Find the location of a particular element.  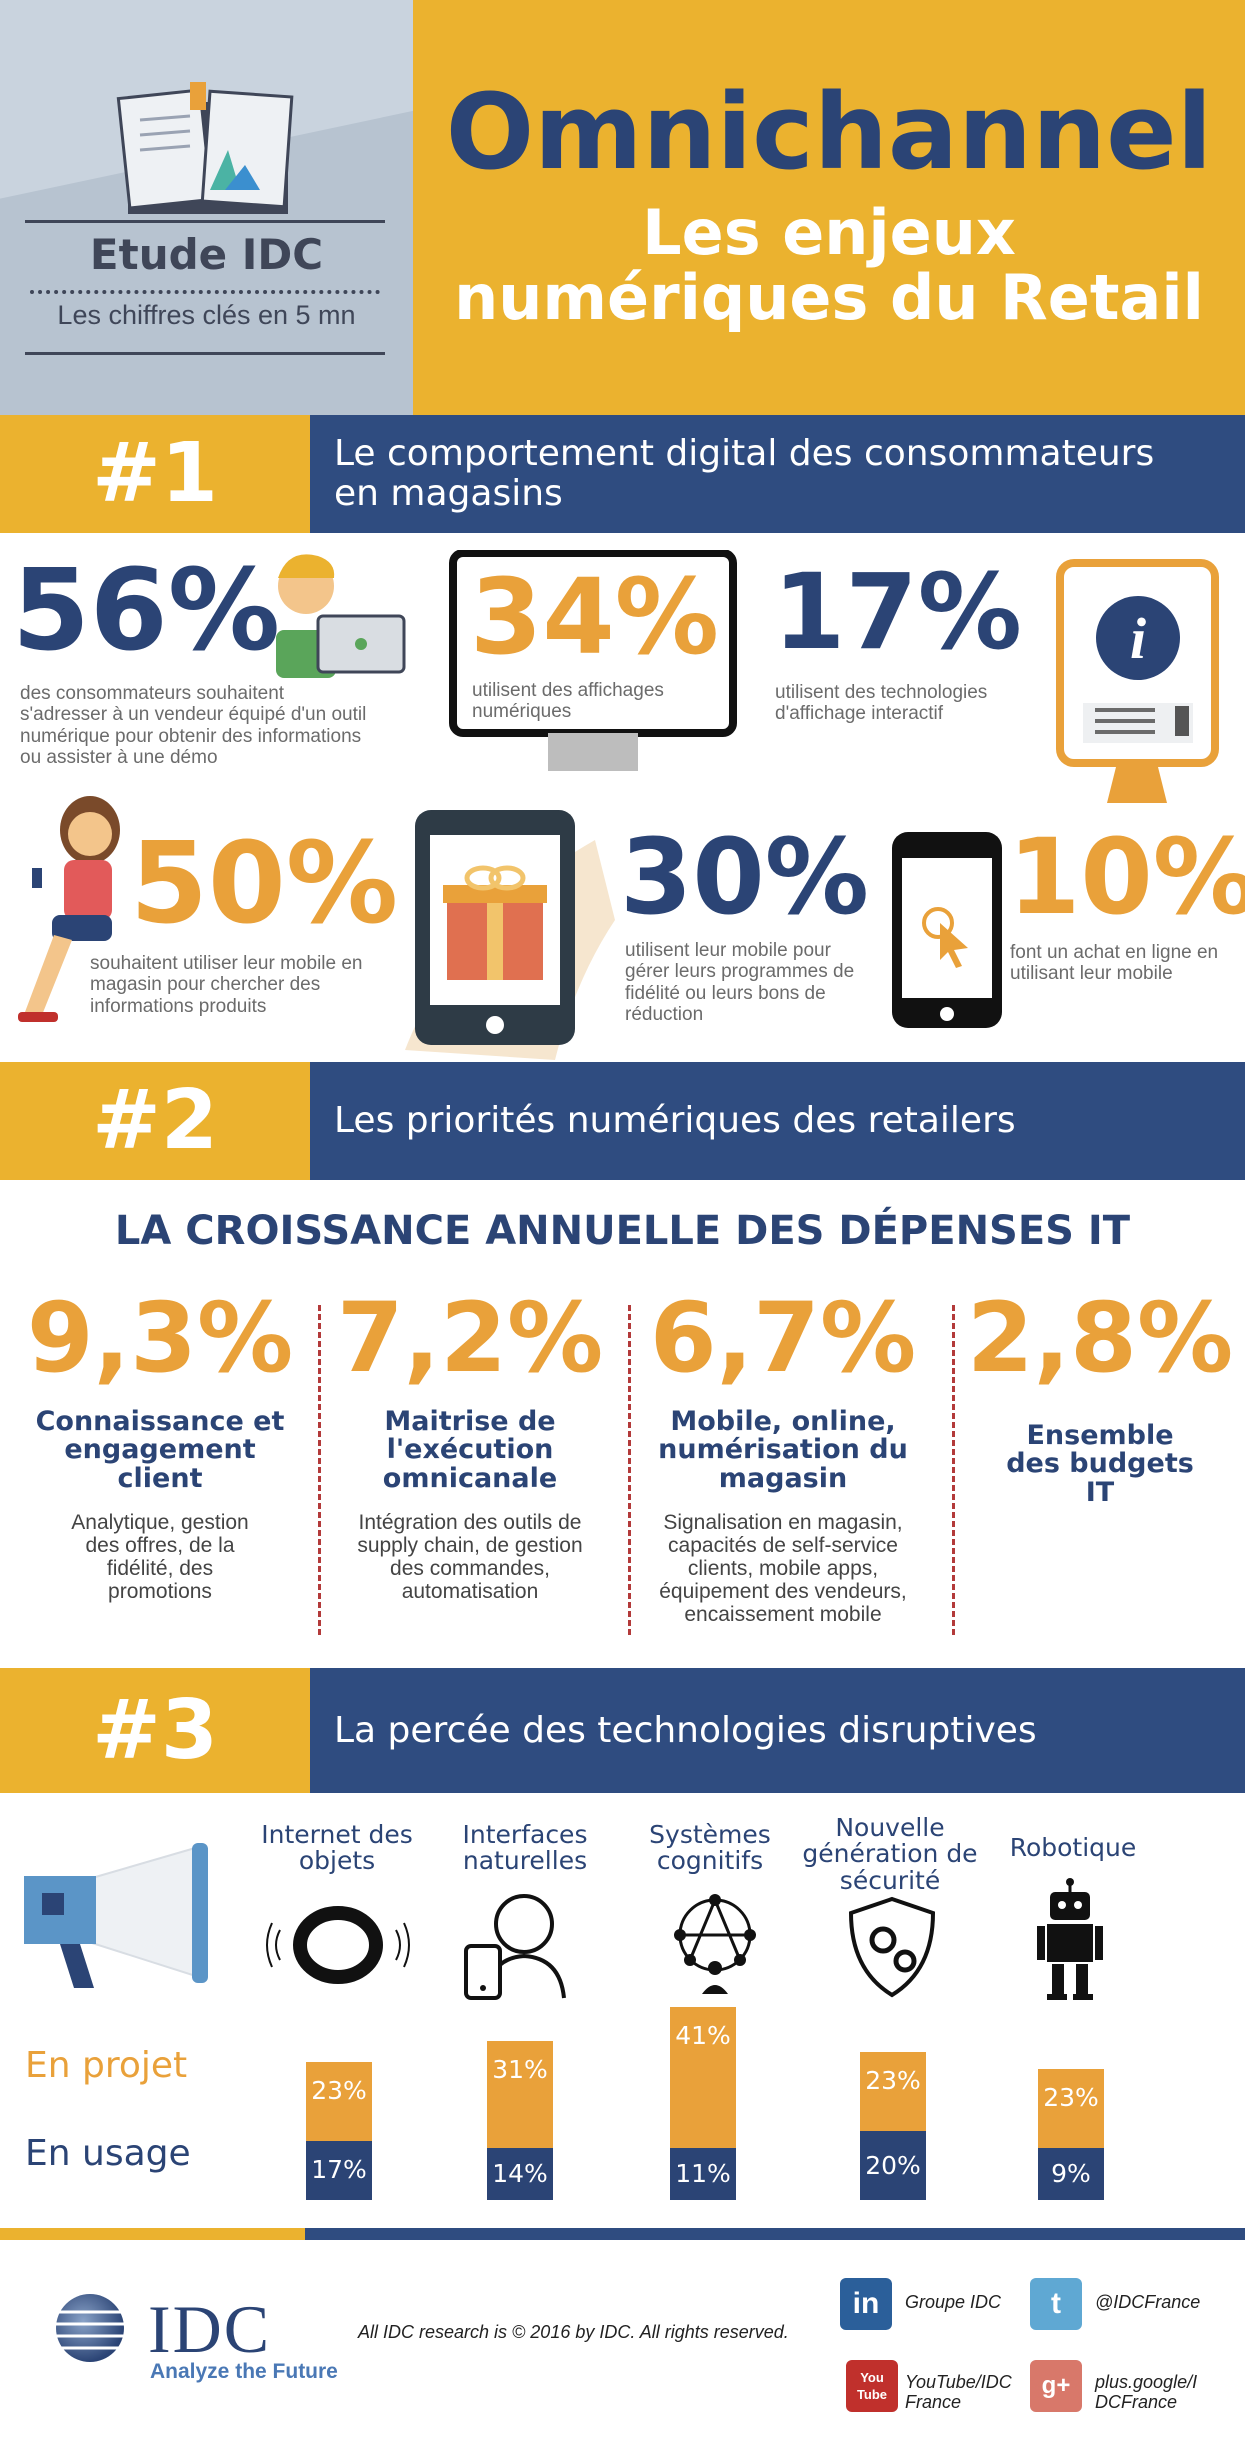

spend-title: Connaissance et engagement client is located at coordinates (160, 1450).